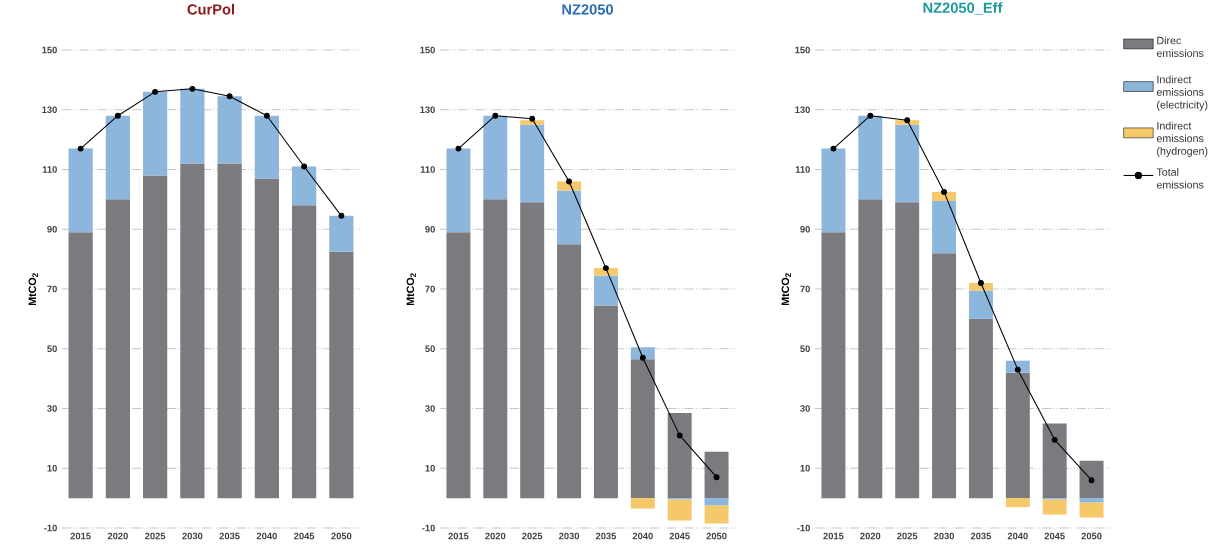 The height and width of the screenshot is (551, 1232). I want to click on legend-label: Indirect emissions (electricity), so click(1182, 93).